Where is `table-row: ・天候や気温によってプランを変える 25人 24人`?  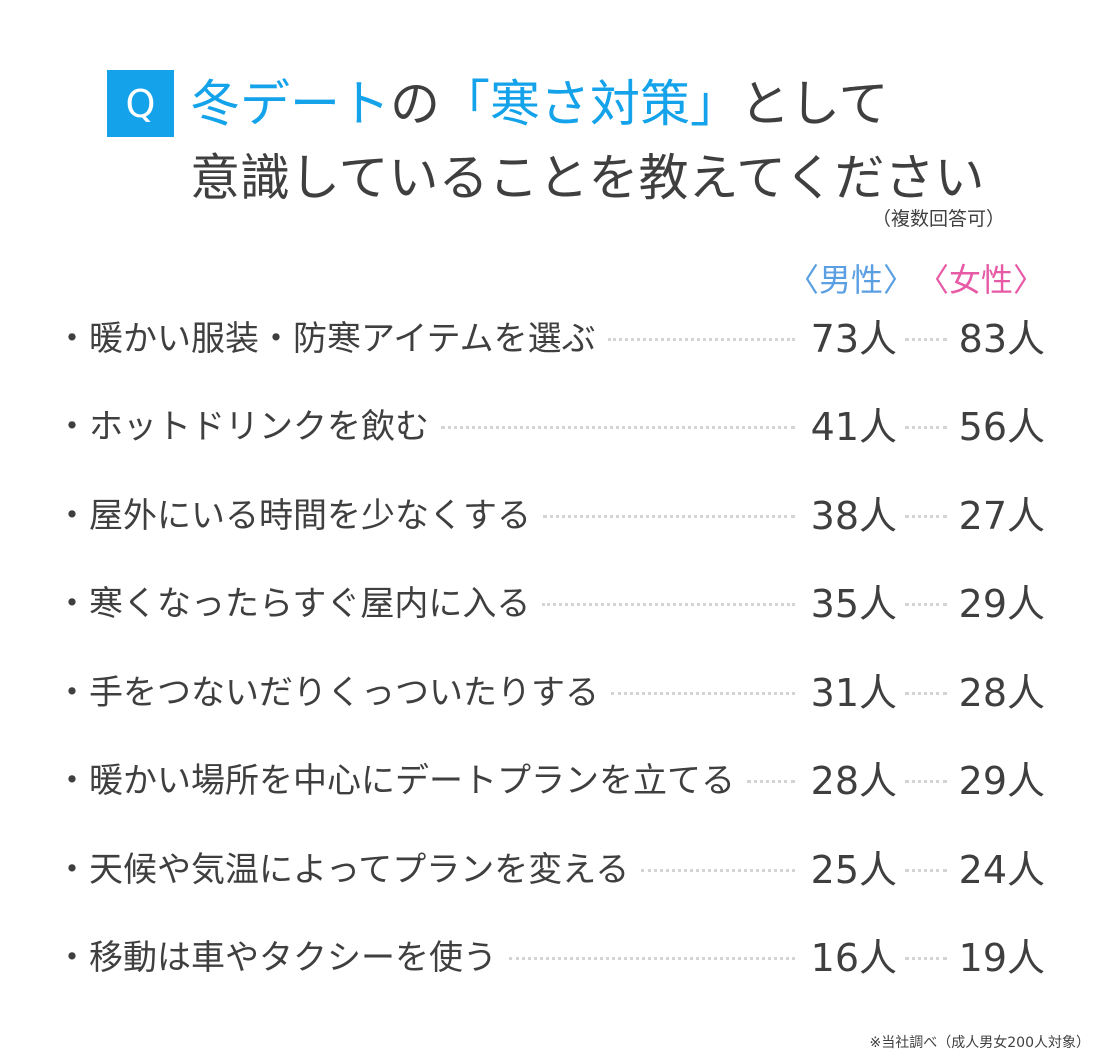 table-row: ・天候や気温によってプランを変える 25人 24人 is located at coordinates (550, 866).